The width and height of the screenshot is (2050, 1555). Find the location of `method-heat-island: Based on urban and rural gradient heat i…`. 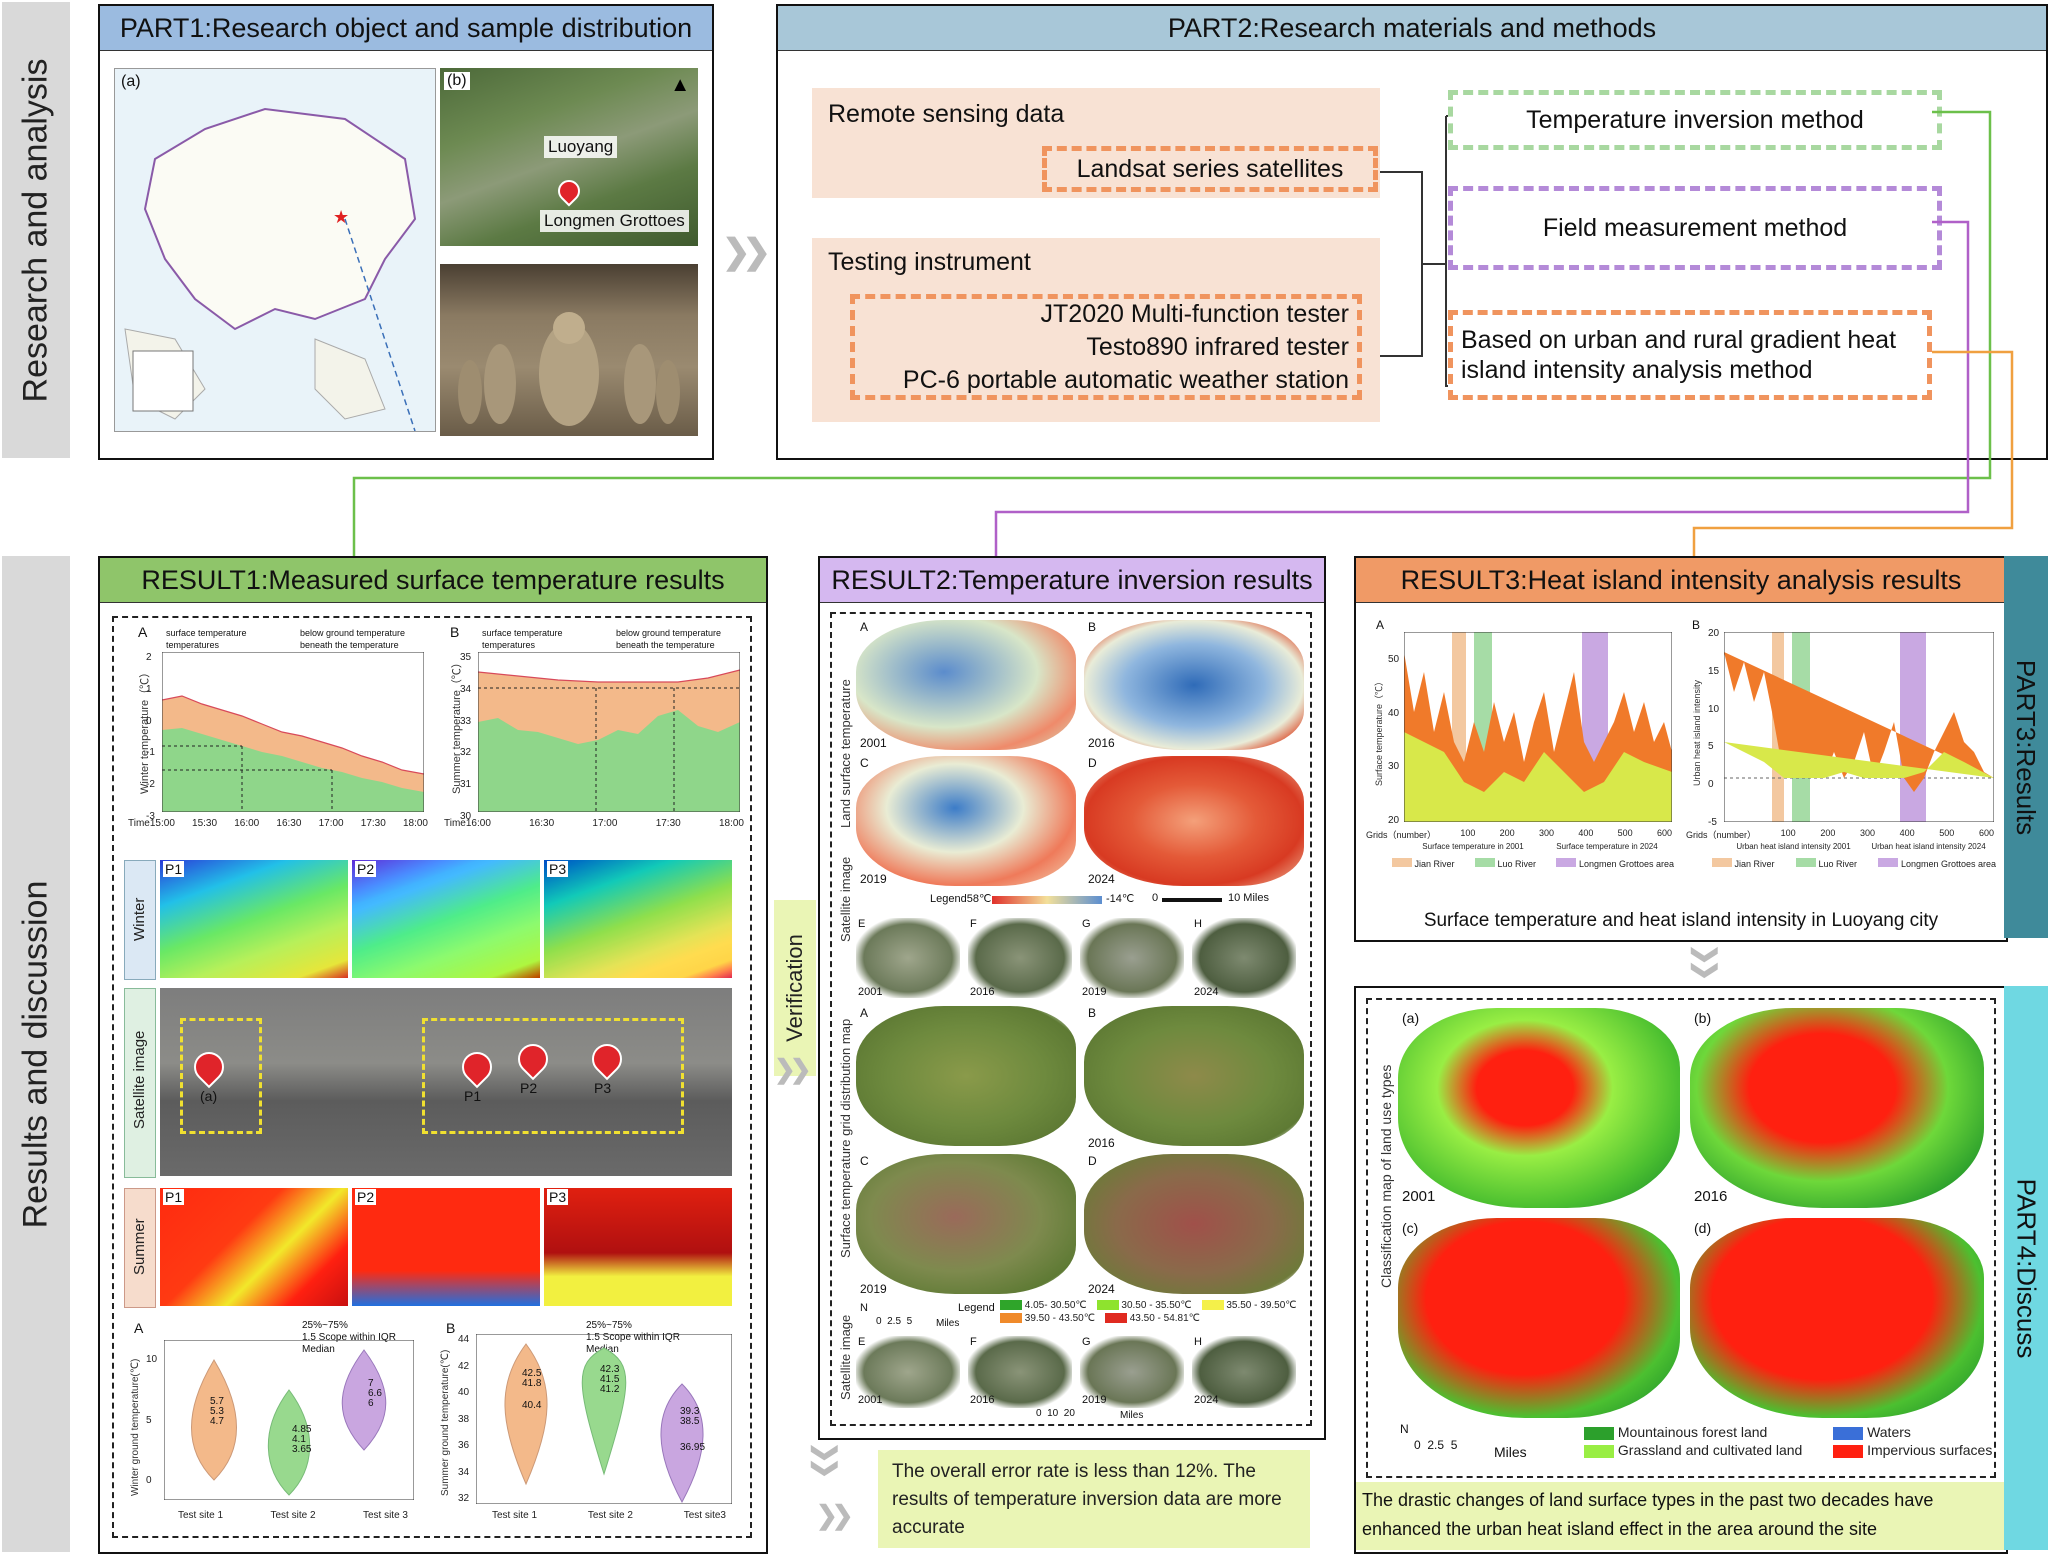

method-heat-island: Based on urban and rural gradient heat i… is located at coordinates (1690, 355).